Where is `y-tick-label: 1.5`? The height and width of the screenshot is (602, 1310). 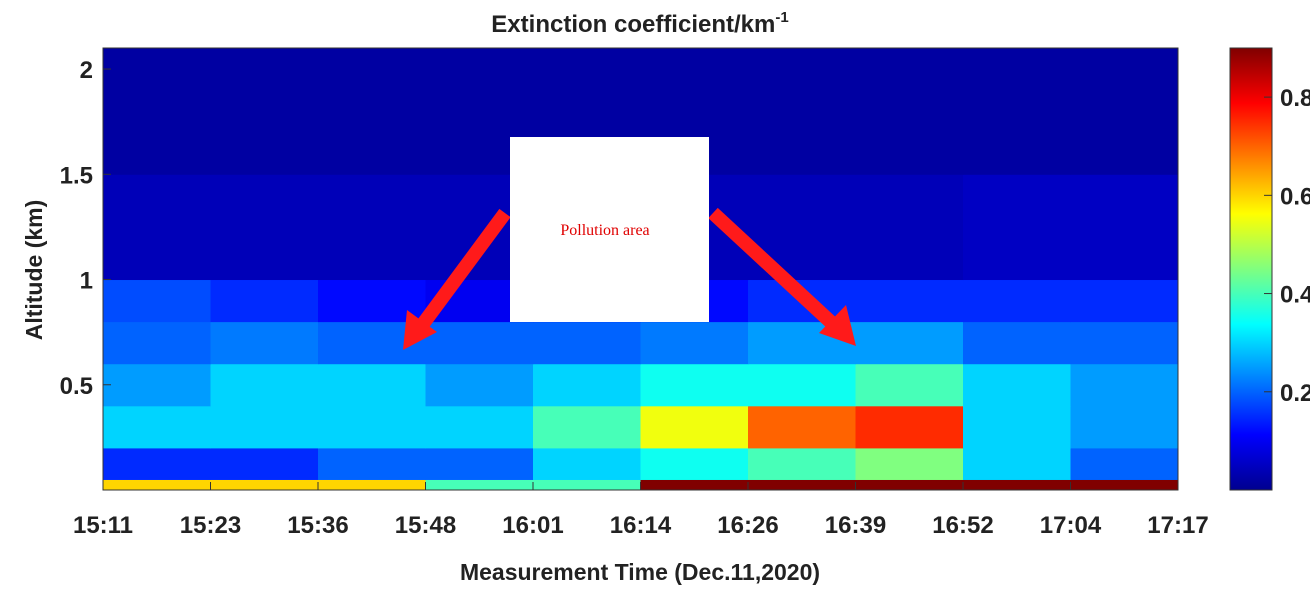
y-tick-label: 1.5 is located at coordinates (76, 175).